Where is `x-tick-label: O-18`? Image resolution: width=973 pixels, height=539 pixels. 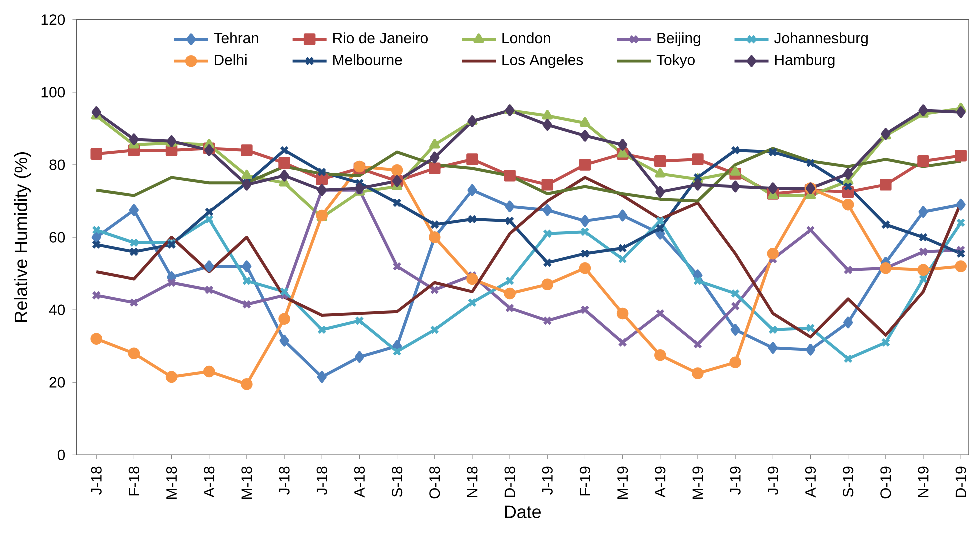 x-tick-label: O-18 is located at coordinates (435, 482).